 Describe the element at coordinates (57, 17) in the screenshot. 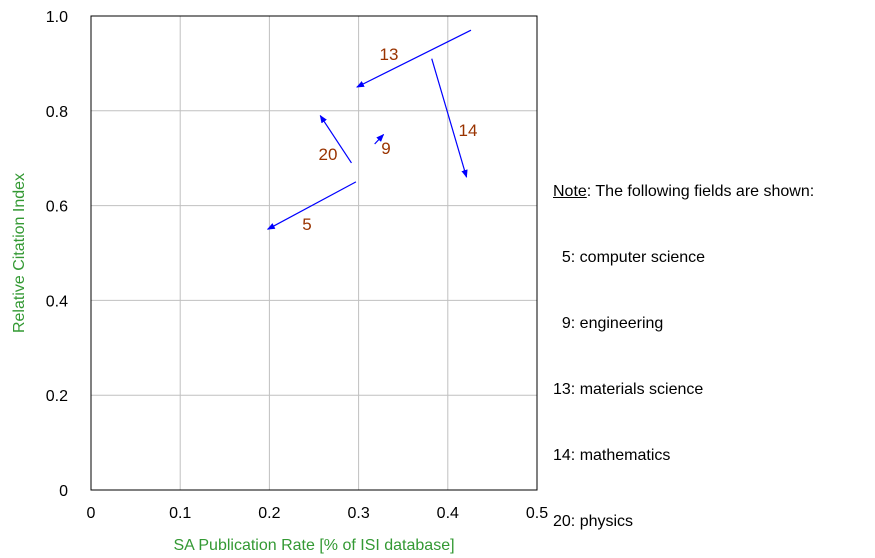

I see `y-tick-label: 1.0` at that location.